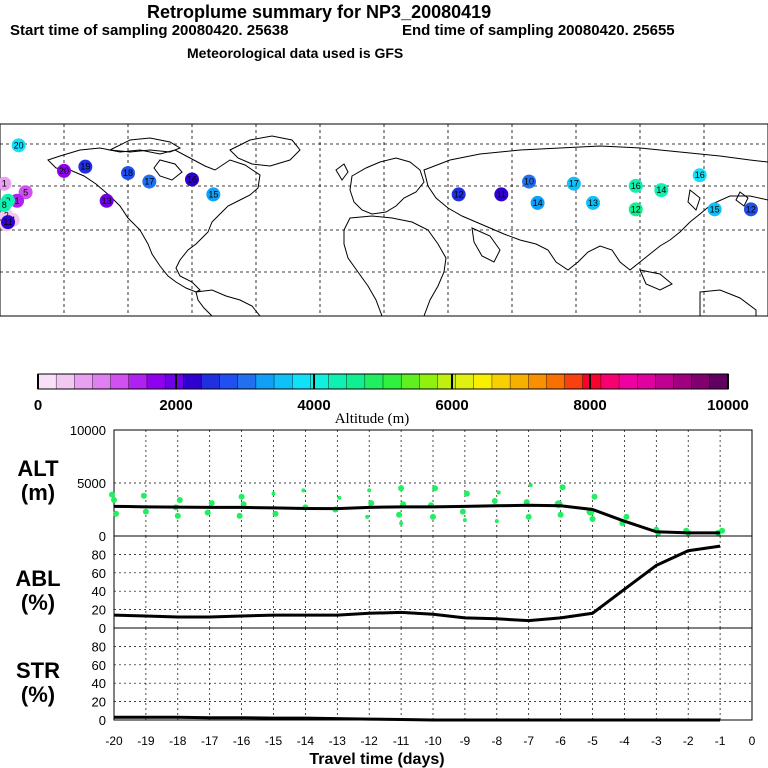 The image size is (768, 768). What do you see at coordinates (656, 741) in the screenshot?
I see `x-tick-label: -3` at bounding box center [656, 741].